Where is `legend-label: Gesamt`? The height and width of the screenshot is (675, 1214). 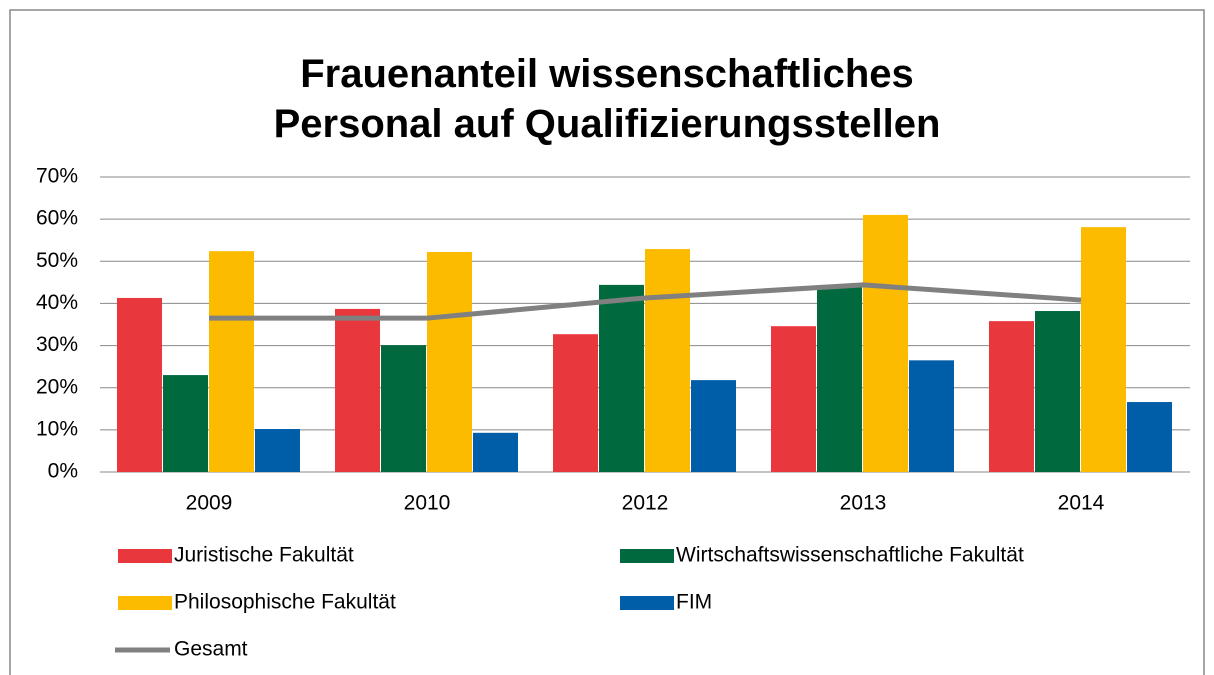 legend-label: Gesamt is located at coordinates (211, 649).